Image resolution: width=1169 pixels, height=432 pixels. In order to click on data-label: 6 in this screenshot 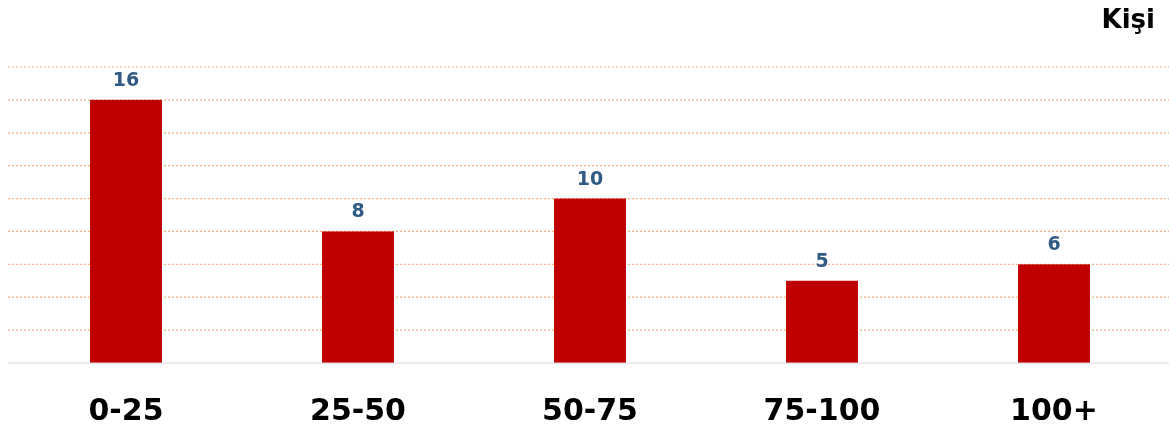, I will do `click(1054, 243)`.